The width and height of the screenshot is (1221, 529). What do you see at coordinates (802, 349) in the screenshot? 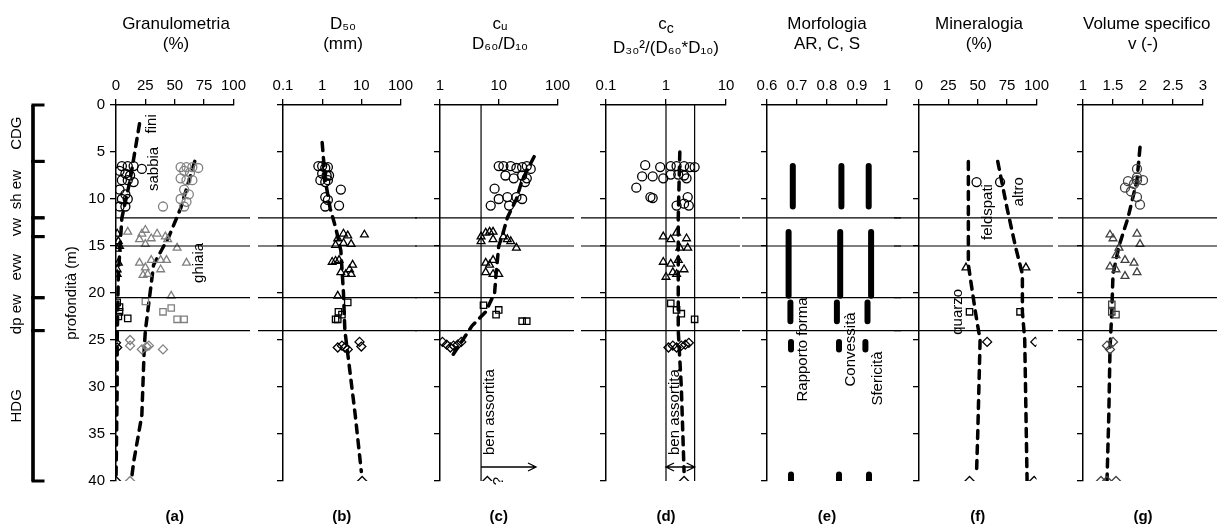
I see `annotation: Rapporto forma` at bounding box center [802, 349].